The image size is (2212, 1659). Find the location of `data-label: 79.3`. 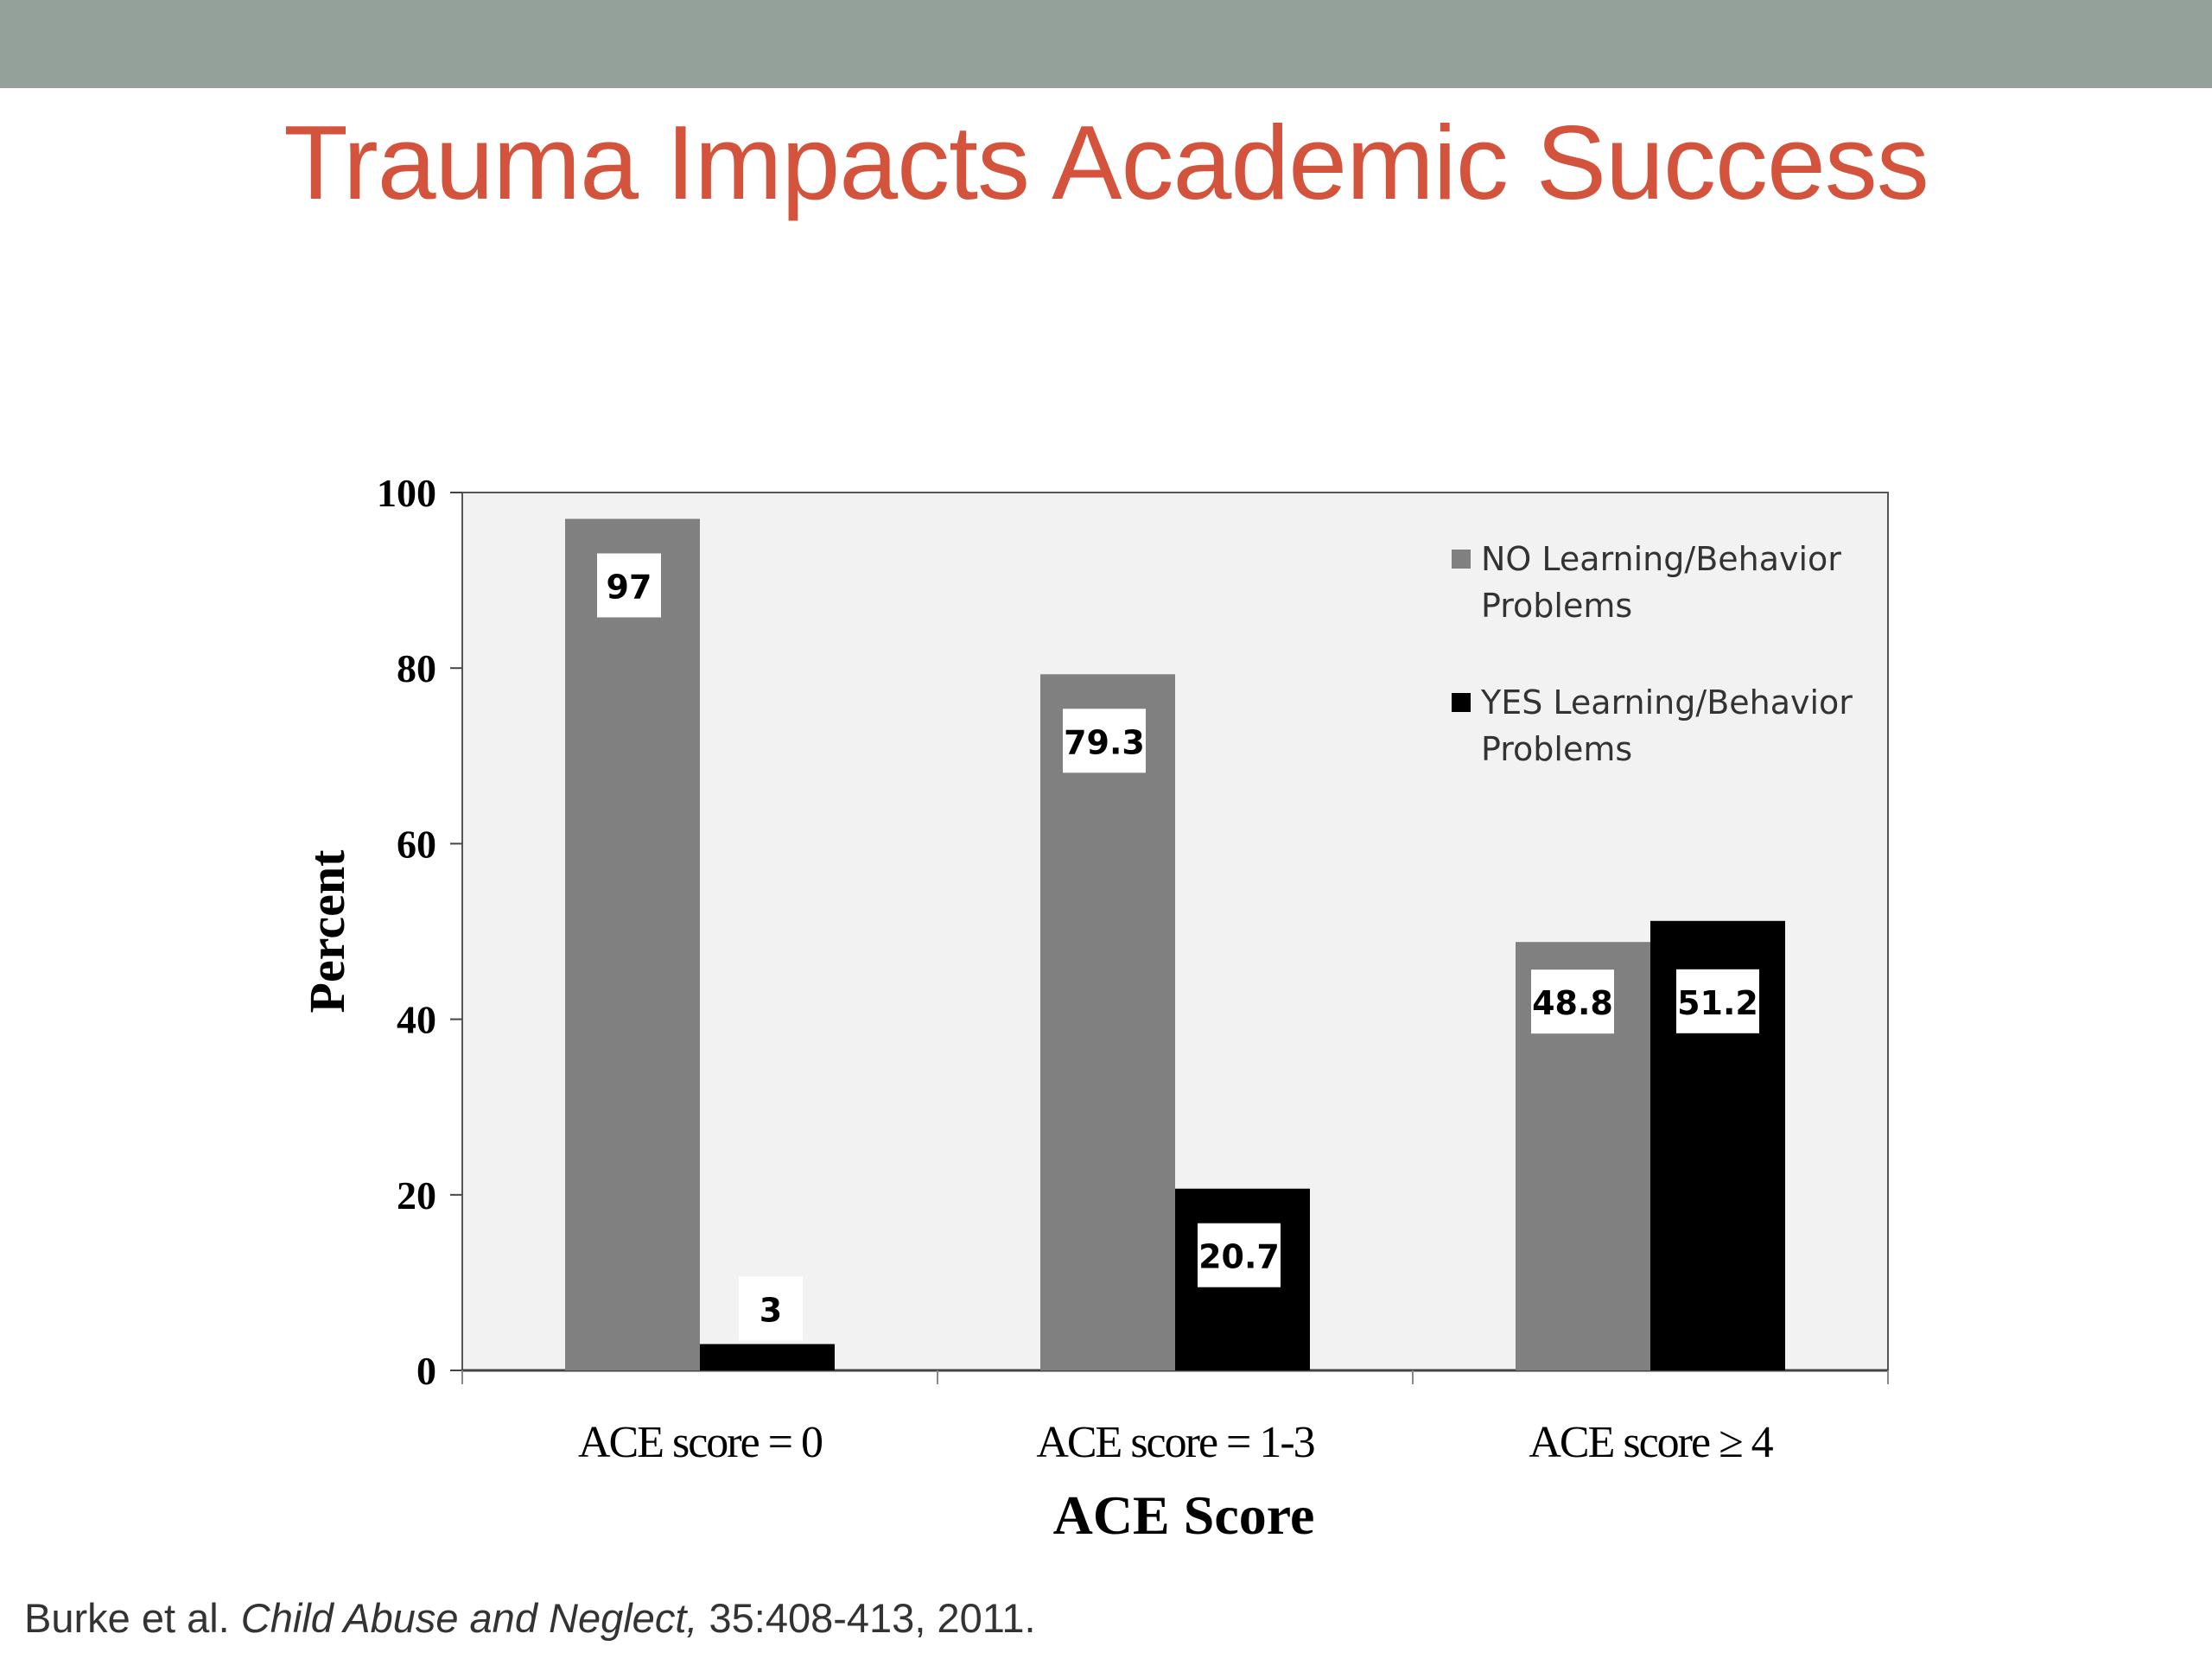

data-label: 79.3 is located at coordinates (1104, 742).